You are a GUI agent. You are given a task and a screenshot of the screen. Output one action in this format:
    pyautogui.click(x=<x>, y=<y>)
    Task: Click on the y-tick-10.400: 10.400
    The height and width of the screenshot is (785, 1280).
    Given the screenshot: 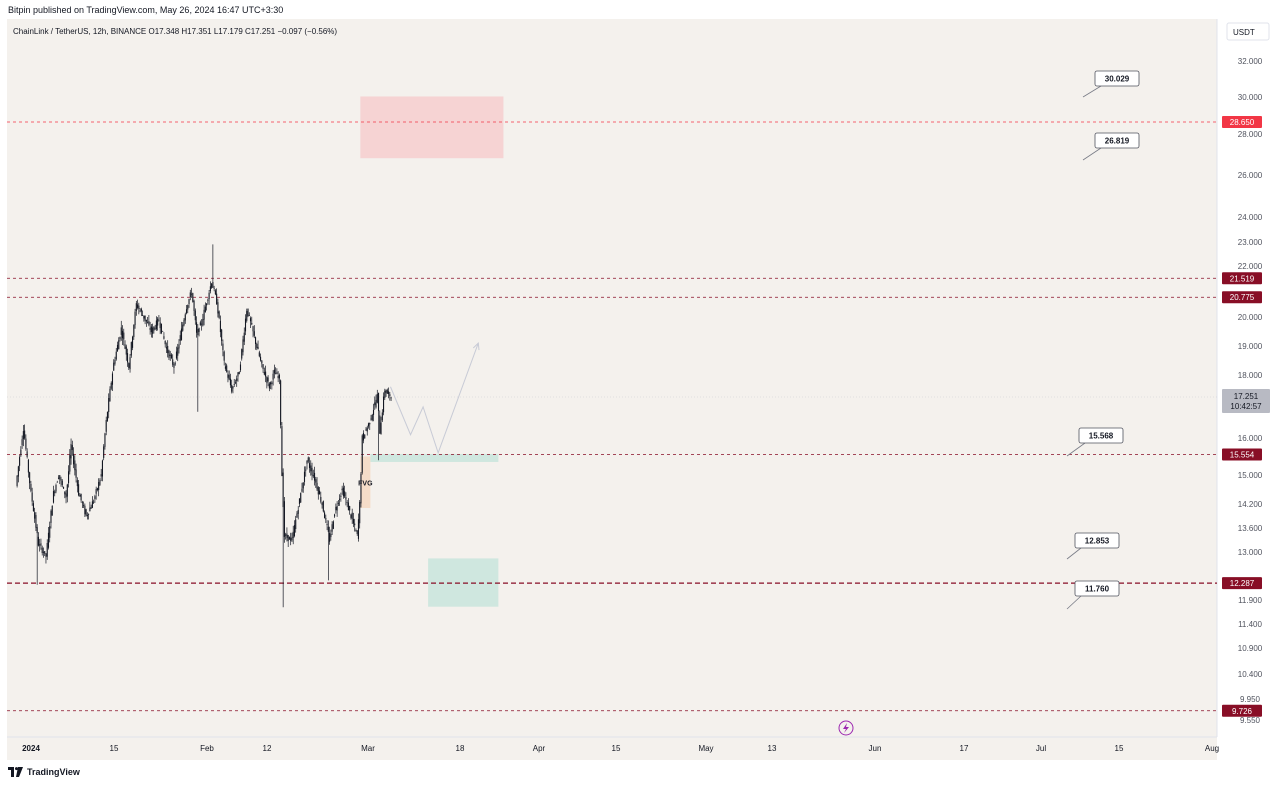 What is the action you would take?
    pyautogui.click(x=1250, y=674)
    